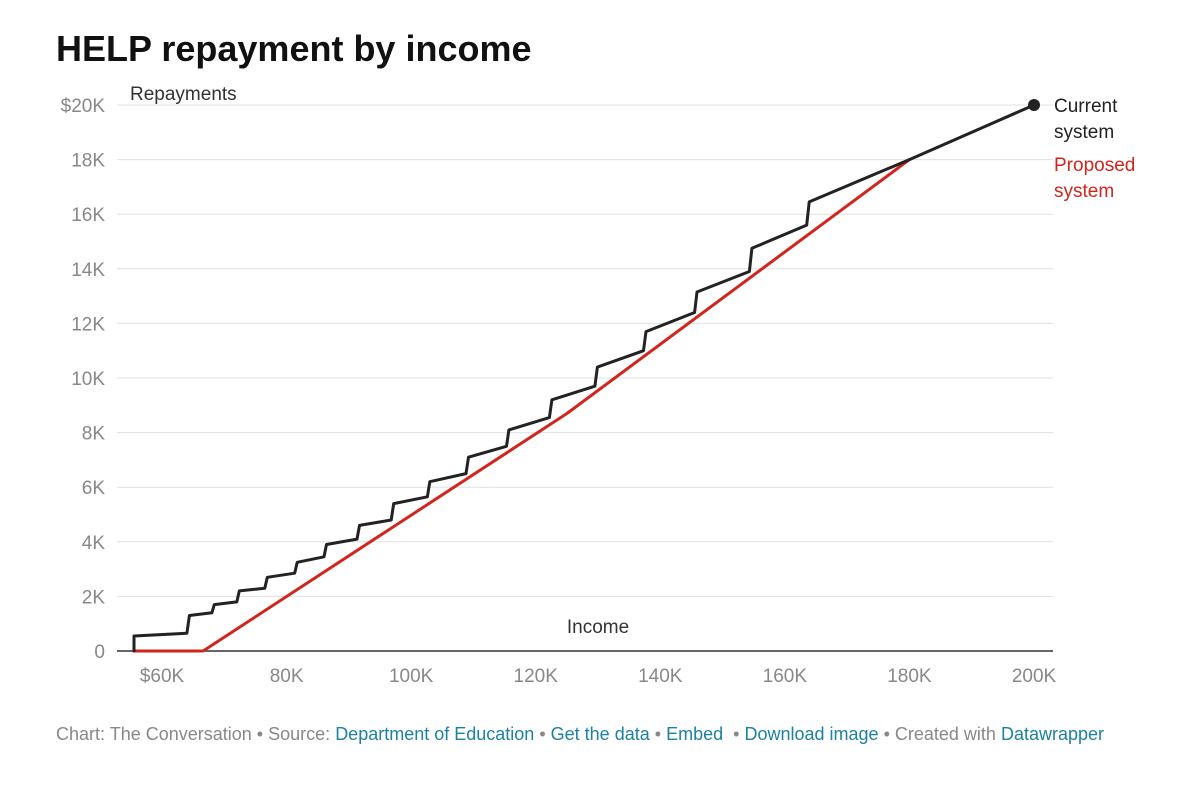 This screenshot has height=804, width=1200. Describe the element at coordinates (154, 734) in the screenshot. I see `chart-credit: Chart: The Conversation` at that location.